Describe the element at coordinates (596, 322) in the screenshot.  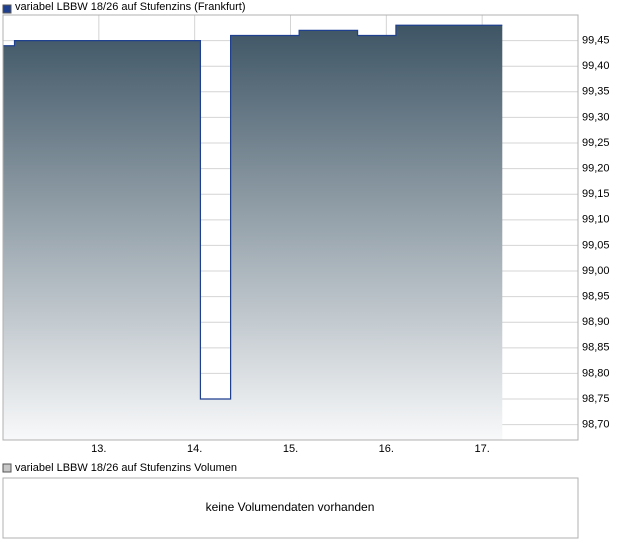
I see `y-tick-label: 98,90` at that location.